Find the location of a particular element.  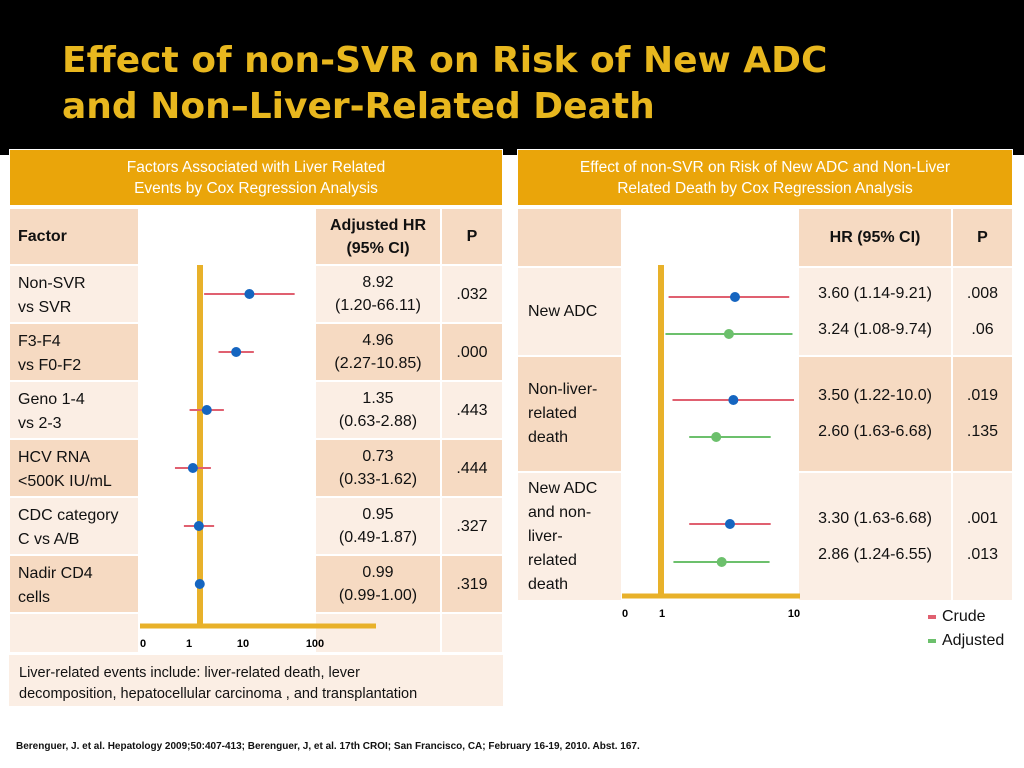

factor-line-2: cells is located at coordinates (34, 597).